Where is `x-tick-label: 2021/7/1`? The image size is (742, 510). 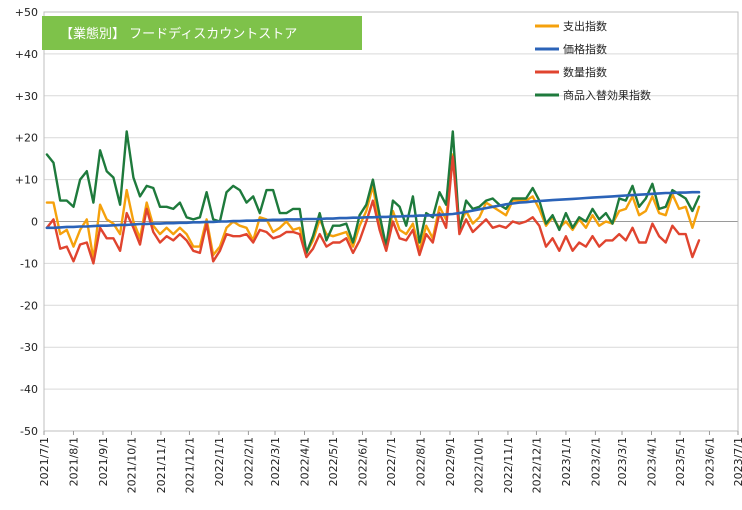 x-tick-label: 2021/7/1 is located at coordinates (44, 461).